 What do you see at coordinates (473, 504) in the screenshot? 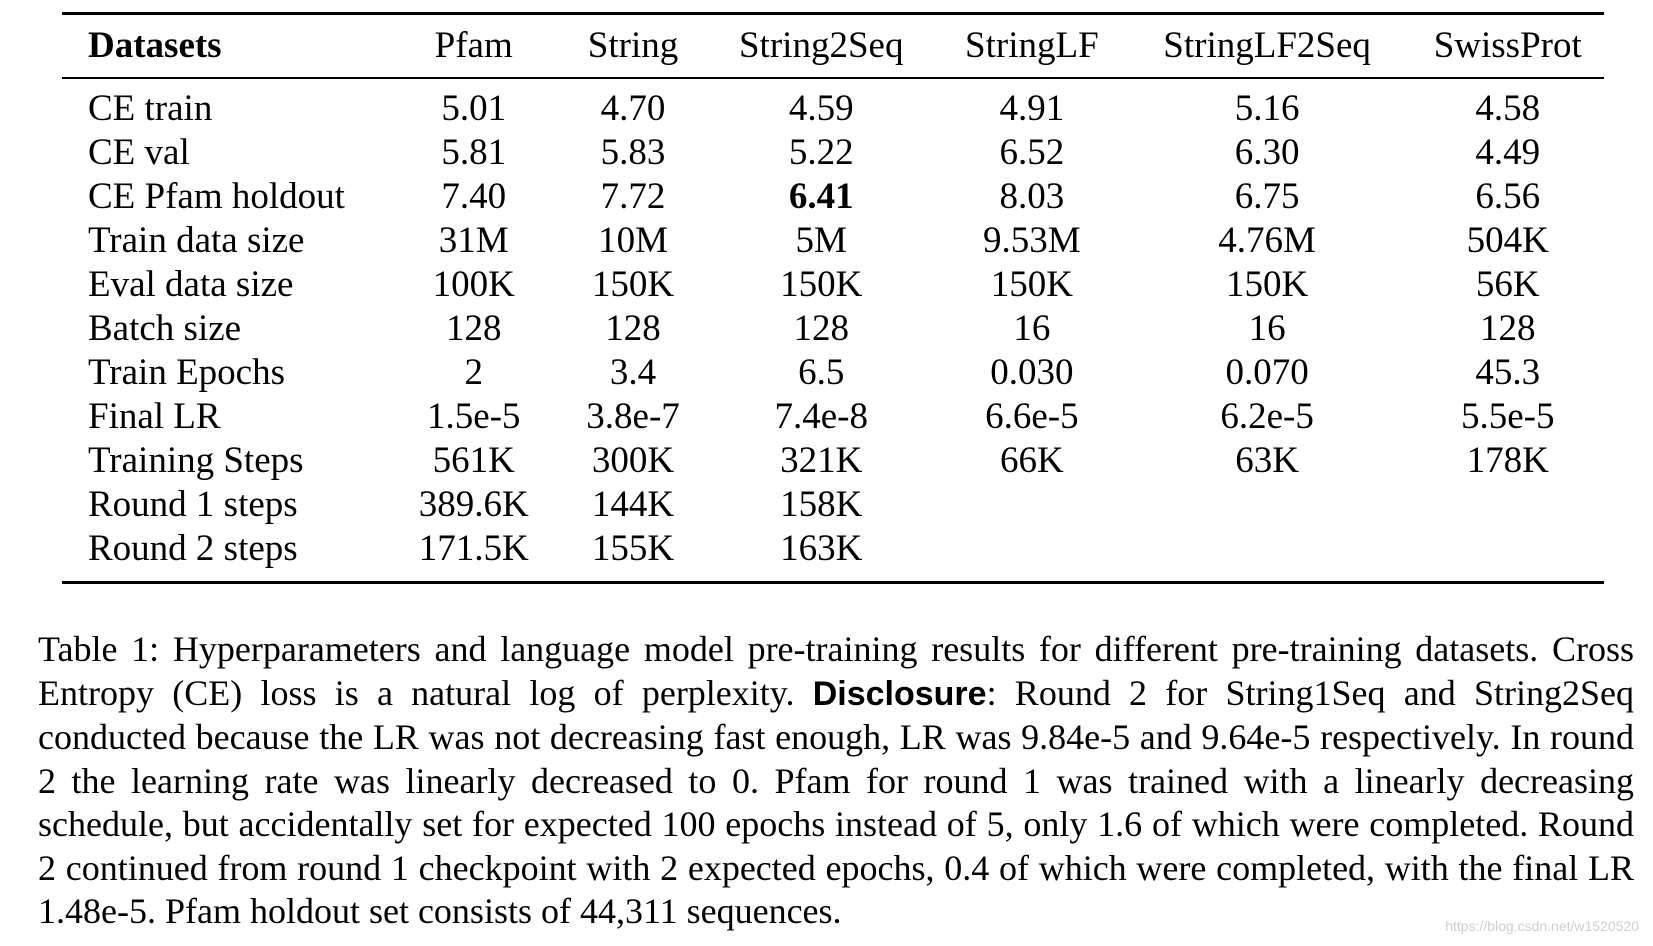
I see `table-cell: 389.6K` at bounding box center [473, 504].